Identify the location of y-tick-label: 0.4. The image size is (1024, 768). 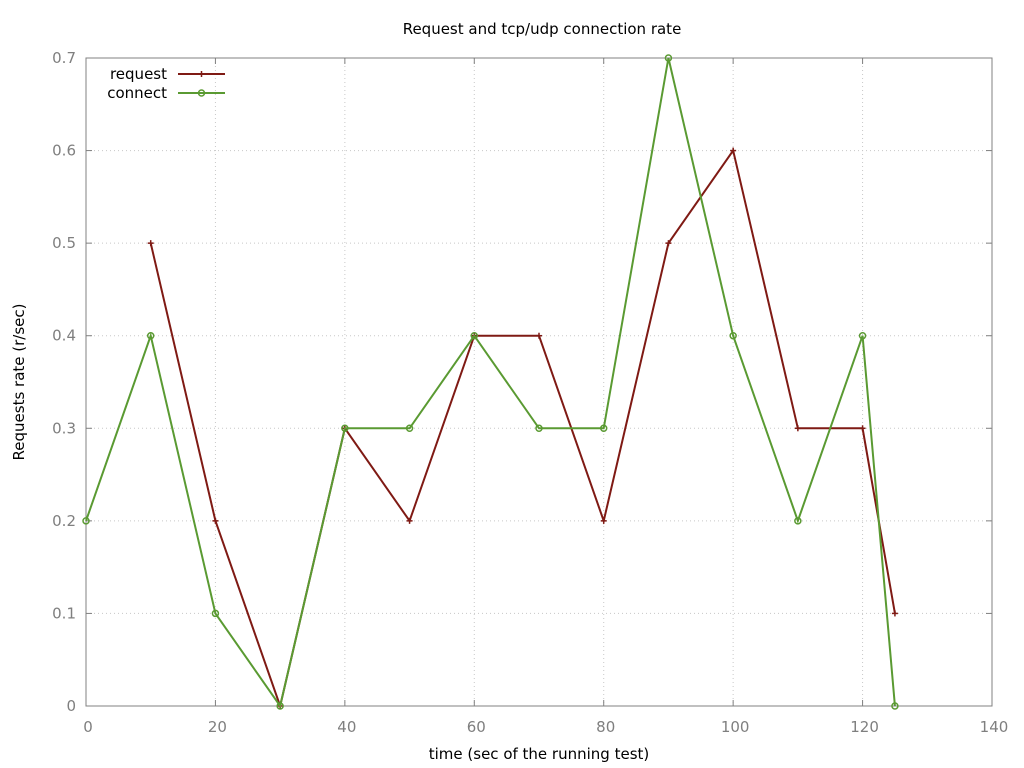
(64, 336).